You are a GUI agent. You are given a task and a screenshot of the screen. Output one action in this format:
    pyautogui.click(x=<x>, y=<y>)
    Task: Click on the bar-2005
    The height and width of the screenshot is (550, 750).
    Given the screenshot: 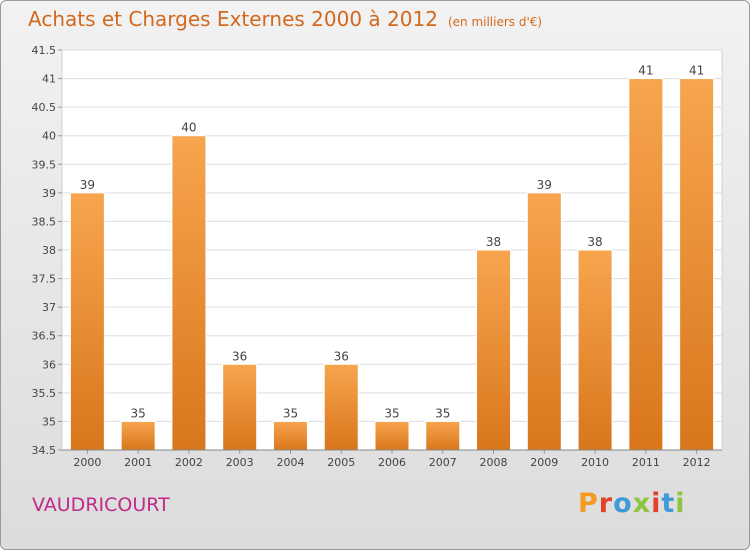 What is the action you would take?
    pyautogui.click(x=341, y=407)
    